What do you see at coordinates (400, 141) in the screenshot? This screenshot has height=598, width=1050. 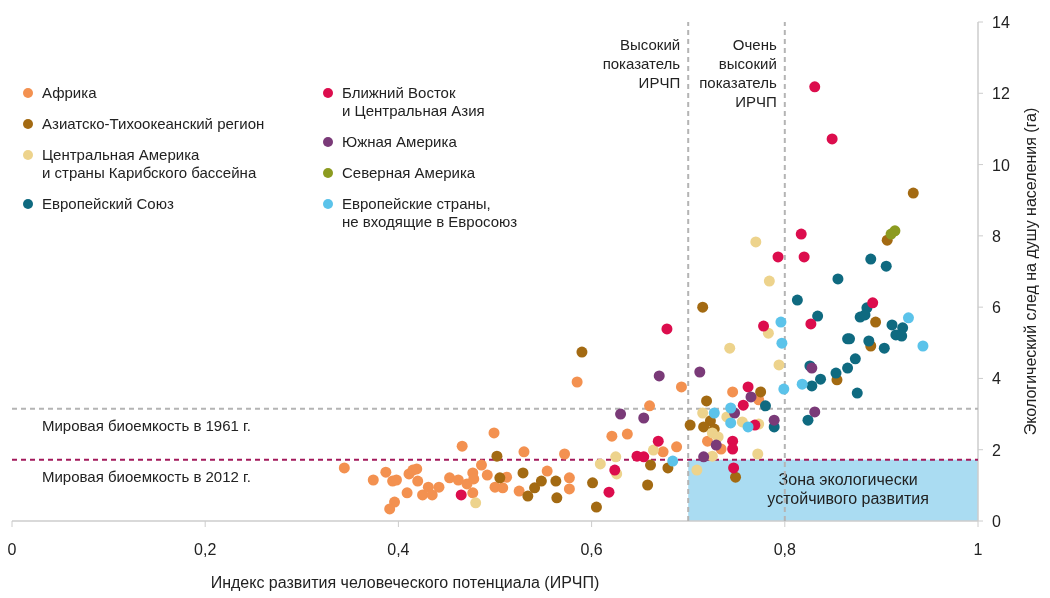 I see `legend-label: Южная Америка` at bounding box center [400, 141].